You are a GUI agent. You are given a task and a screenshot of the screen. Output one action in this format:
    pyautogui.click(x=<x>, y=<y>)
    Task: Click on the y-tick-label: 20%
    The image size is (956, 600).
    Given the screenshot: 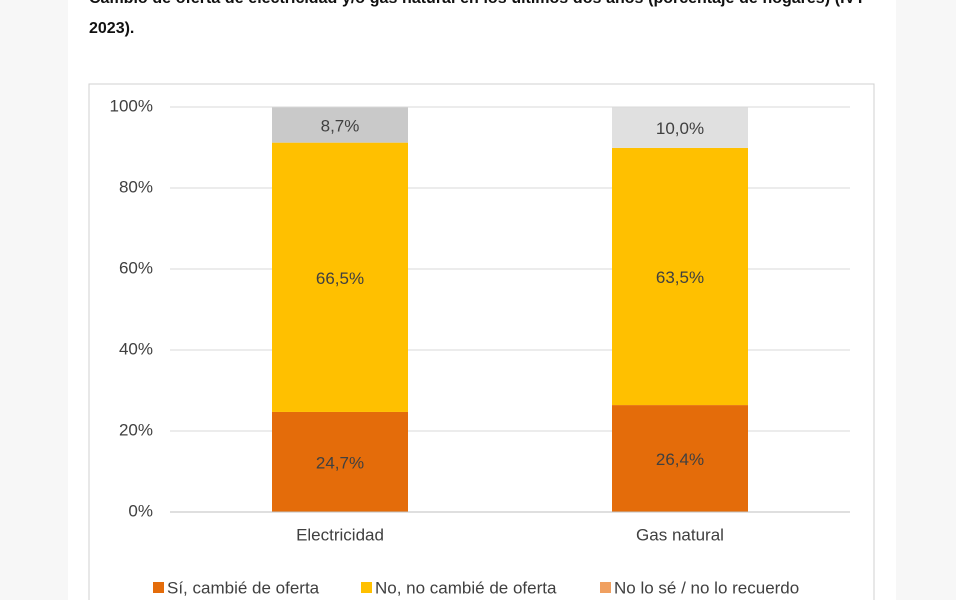 What is the action you would take?
    pyautogui.click(x=136, y=429)
    